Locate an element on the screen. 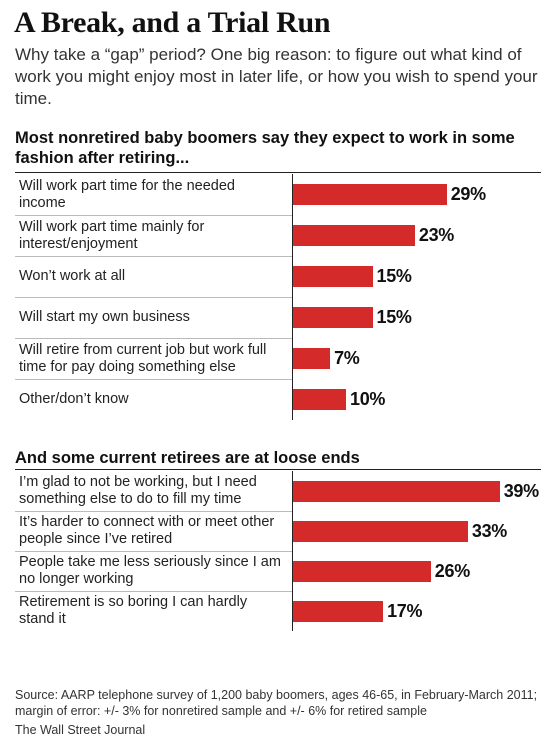  value-label: 17% is located at coordinates (405, 610).